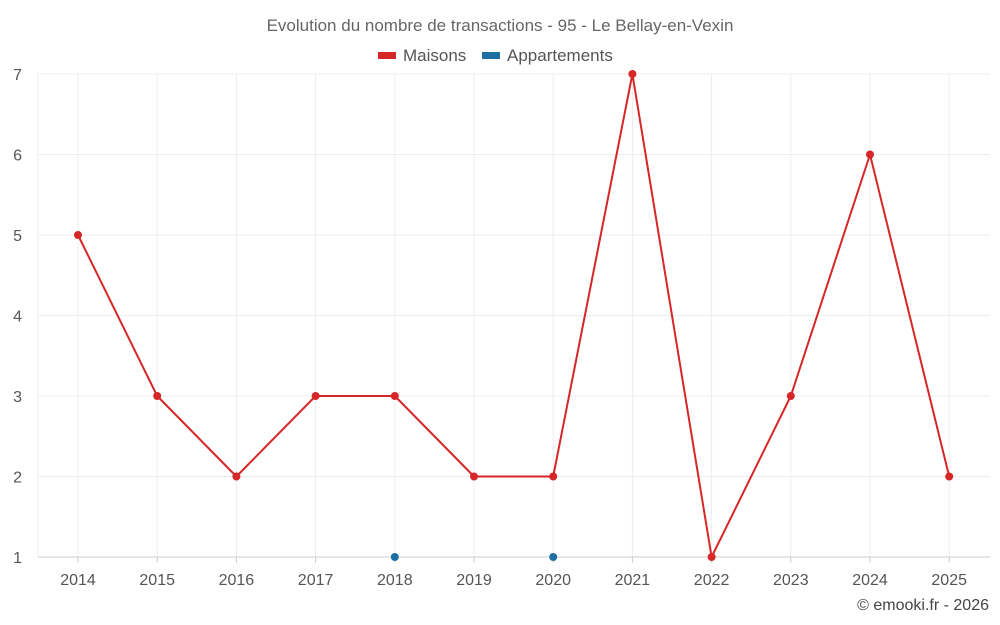  What do you see at coordinates (791, 580) in the screenshot?
I see `x-tick-label: 2023` at bounding box center [791, 580].